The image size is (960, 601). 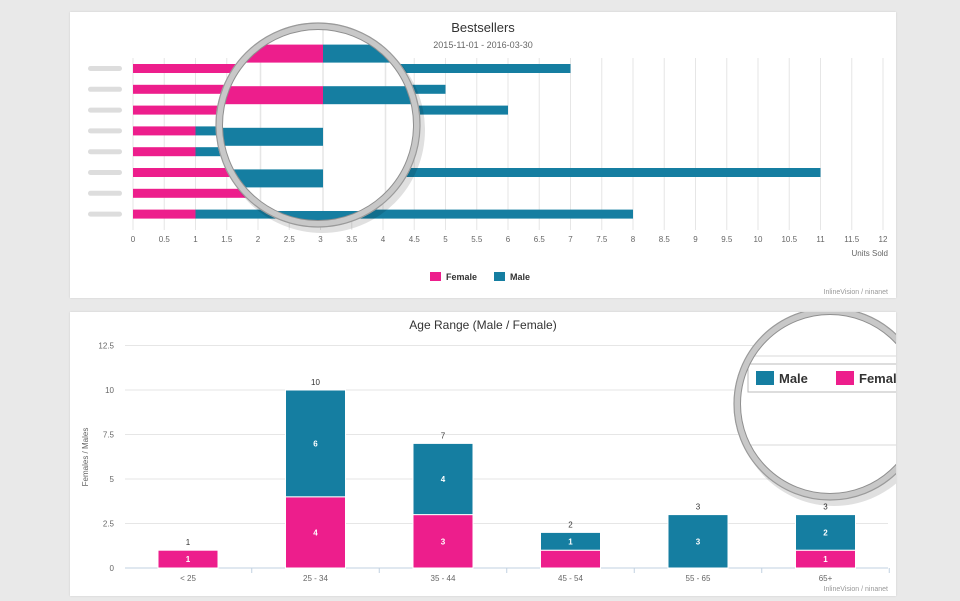 I want to click on x-tick-label: 45 - 54, so click(x=570, y=578).